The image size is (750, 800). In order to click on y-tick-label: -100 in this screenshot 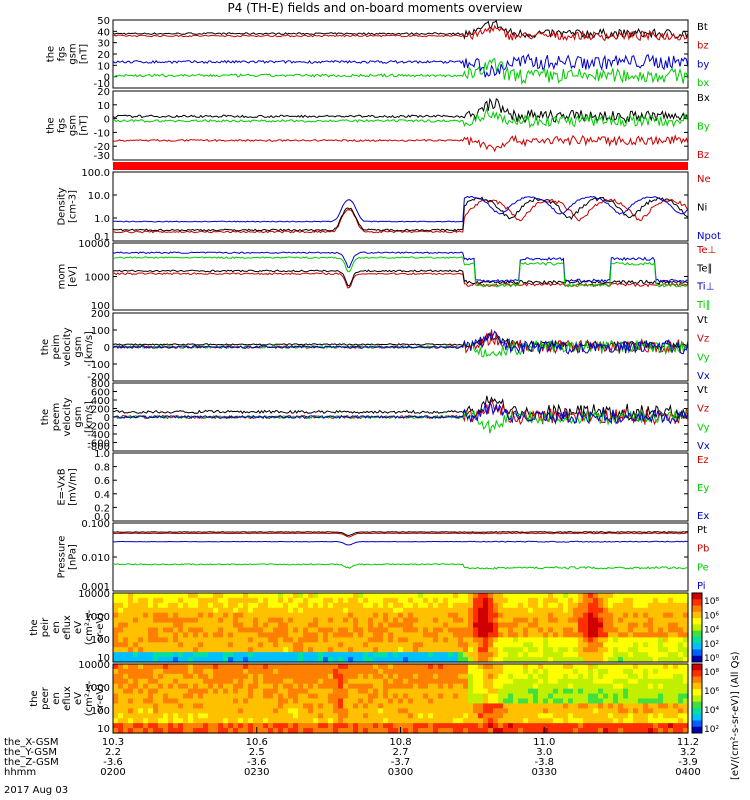, I will do `click(98, 365)`.